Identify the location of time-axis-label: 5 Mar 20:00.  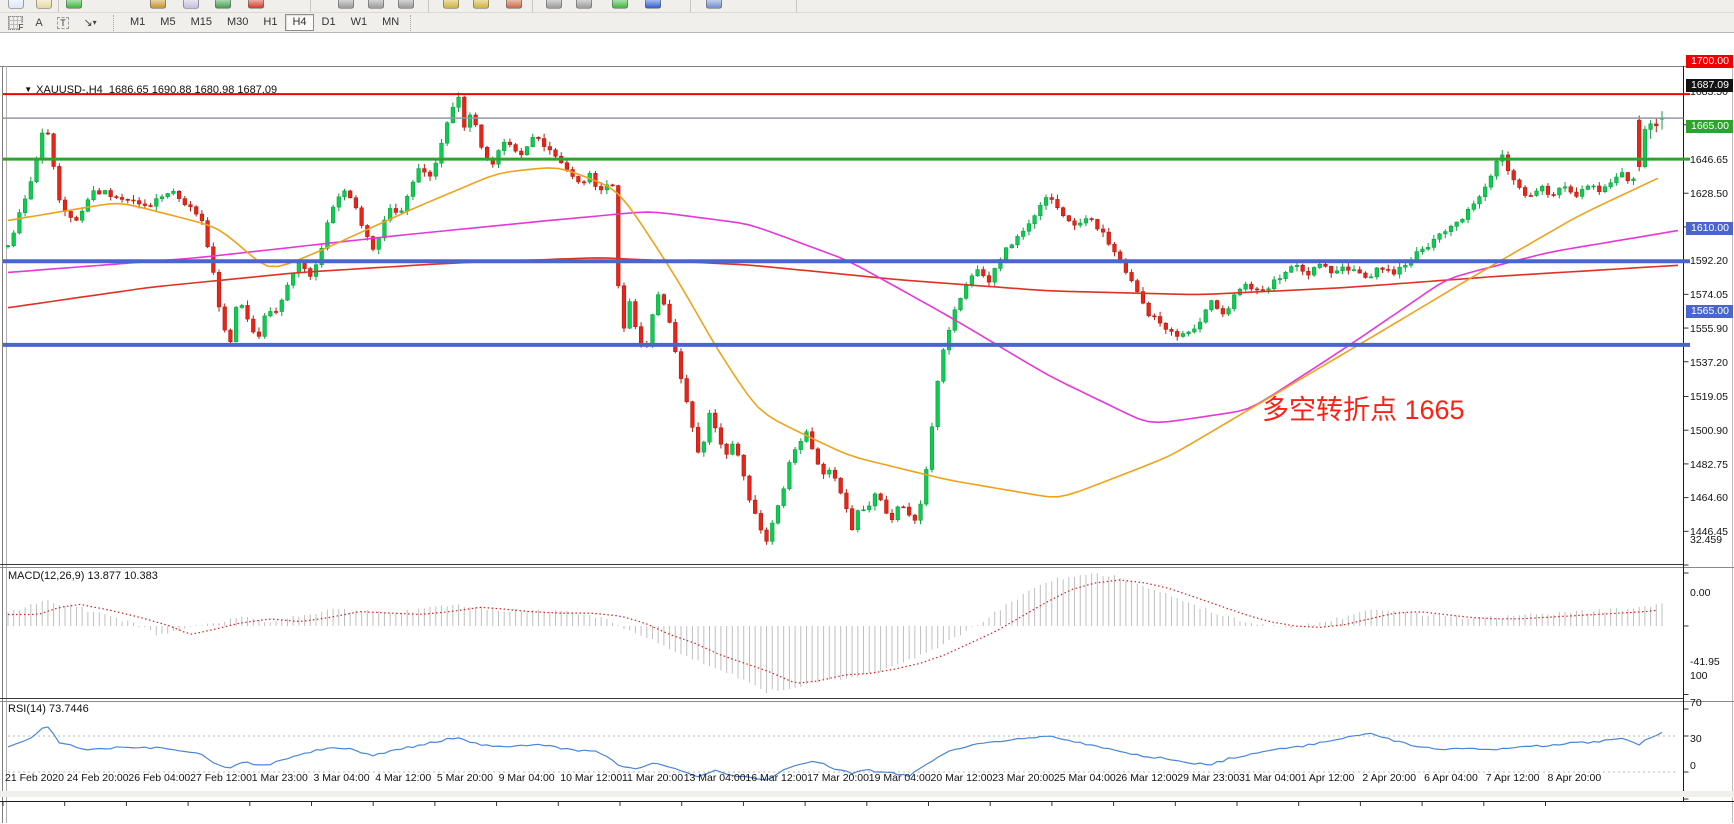
(464, 778).